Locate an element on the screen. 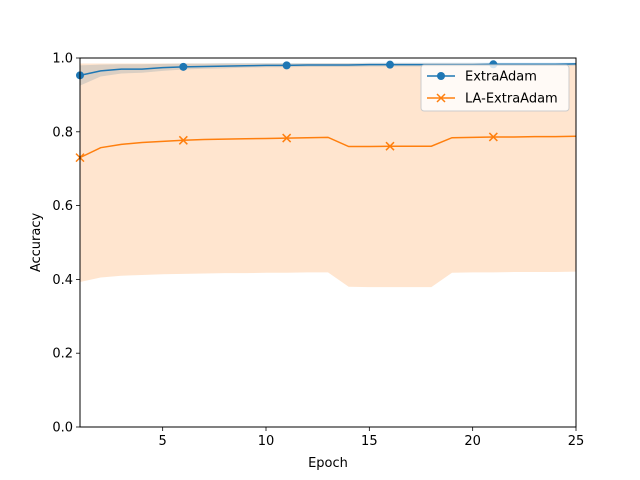 This screenshot has width=640, height=480. x-tick-label: 20 is located at coordinates (472, 441).